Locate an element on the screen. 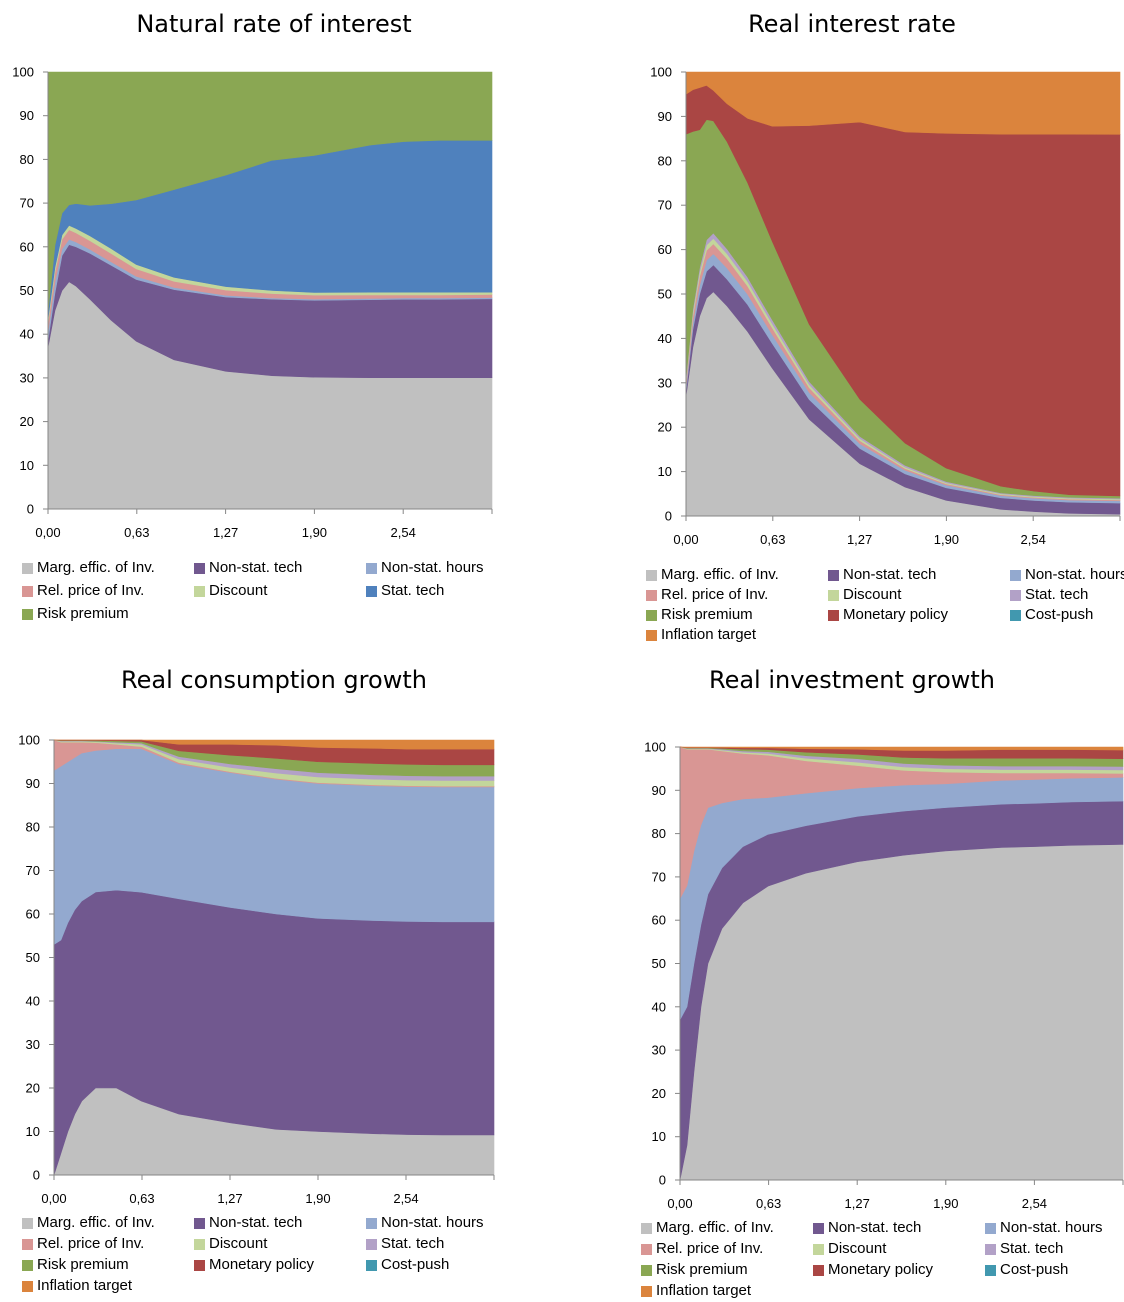 This screenshot has width=1124, height=1302. y-tick-label: 100 is located at coordinates (655, 747).